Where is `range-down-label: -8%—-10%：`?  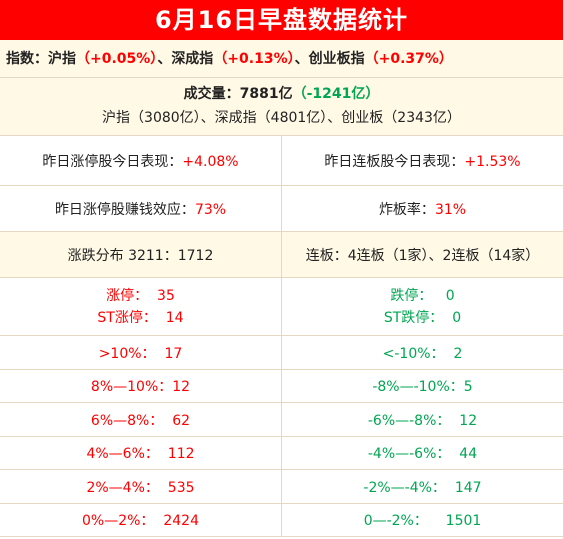
range-down-label: -8%—-10%： is located at coordinates (418, 387).